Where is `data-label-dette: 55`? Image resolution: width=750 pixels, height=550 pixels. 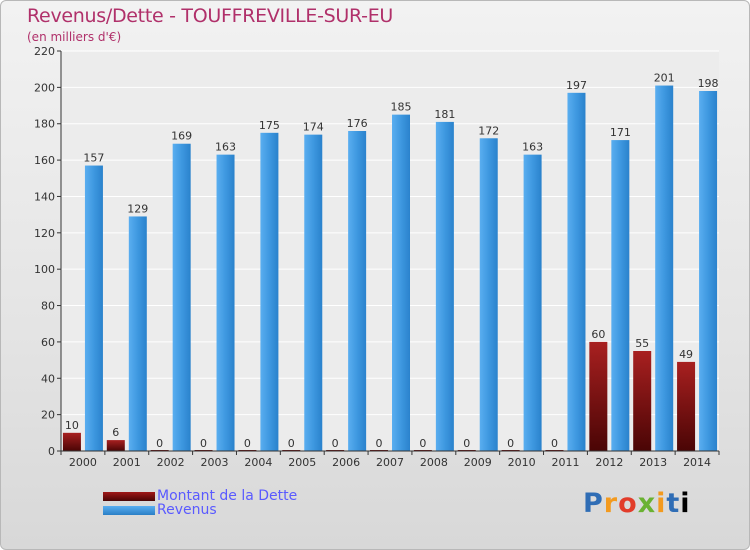 data-label-dette: 55 is located at coordinates (642, 343).